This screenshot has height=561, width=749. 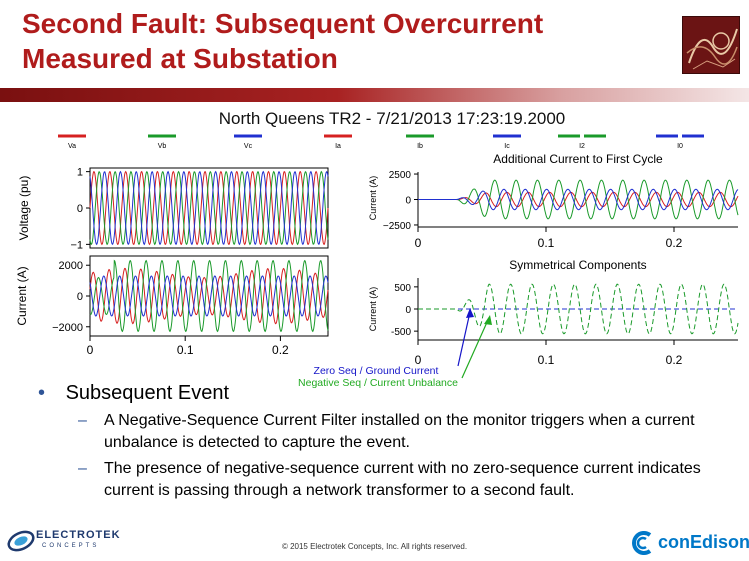 I want to click on conedison-logo: conEdison, so click(x=689, y=544).